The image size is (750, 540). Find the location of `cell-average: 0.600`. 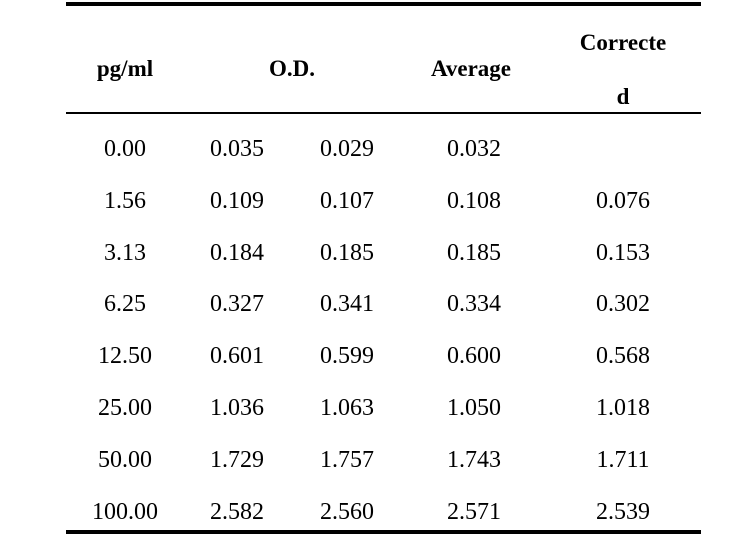

cell-average: 0.600 is located at coordinates (474, 356).